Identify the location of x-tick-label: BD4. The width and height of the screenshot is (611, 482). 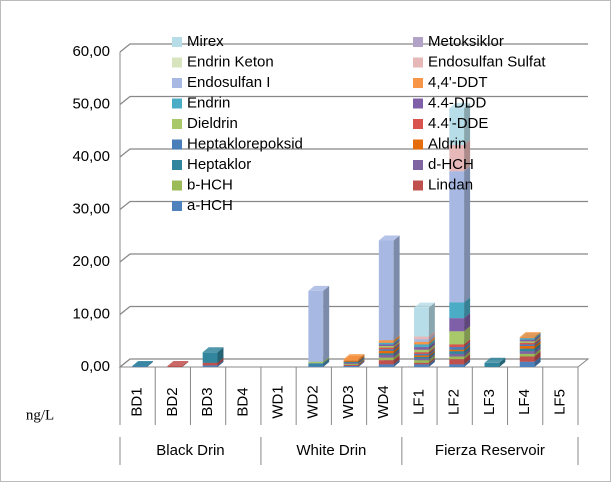
(242, 401).